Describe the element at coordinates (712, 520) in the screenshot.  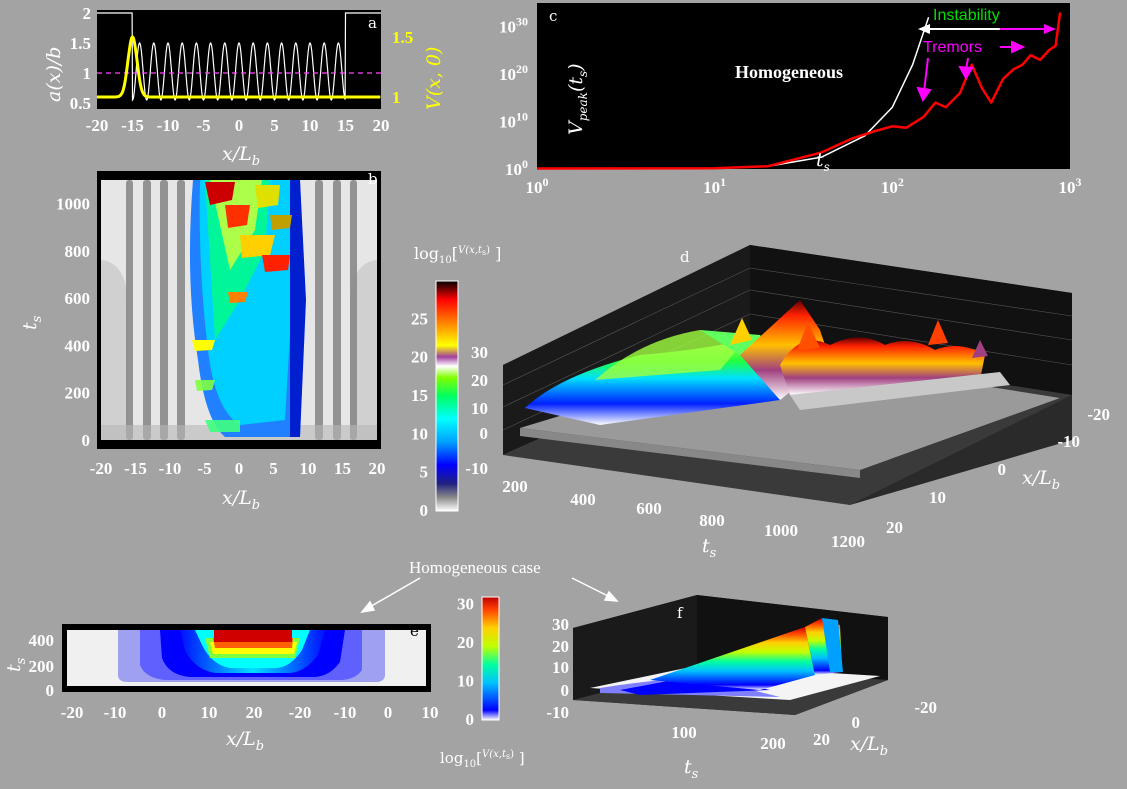
I see `d-t-tick: 800` at that location.